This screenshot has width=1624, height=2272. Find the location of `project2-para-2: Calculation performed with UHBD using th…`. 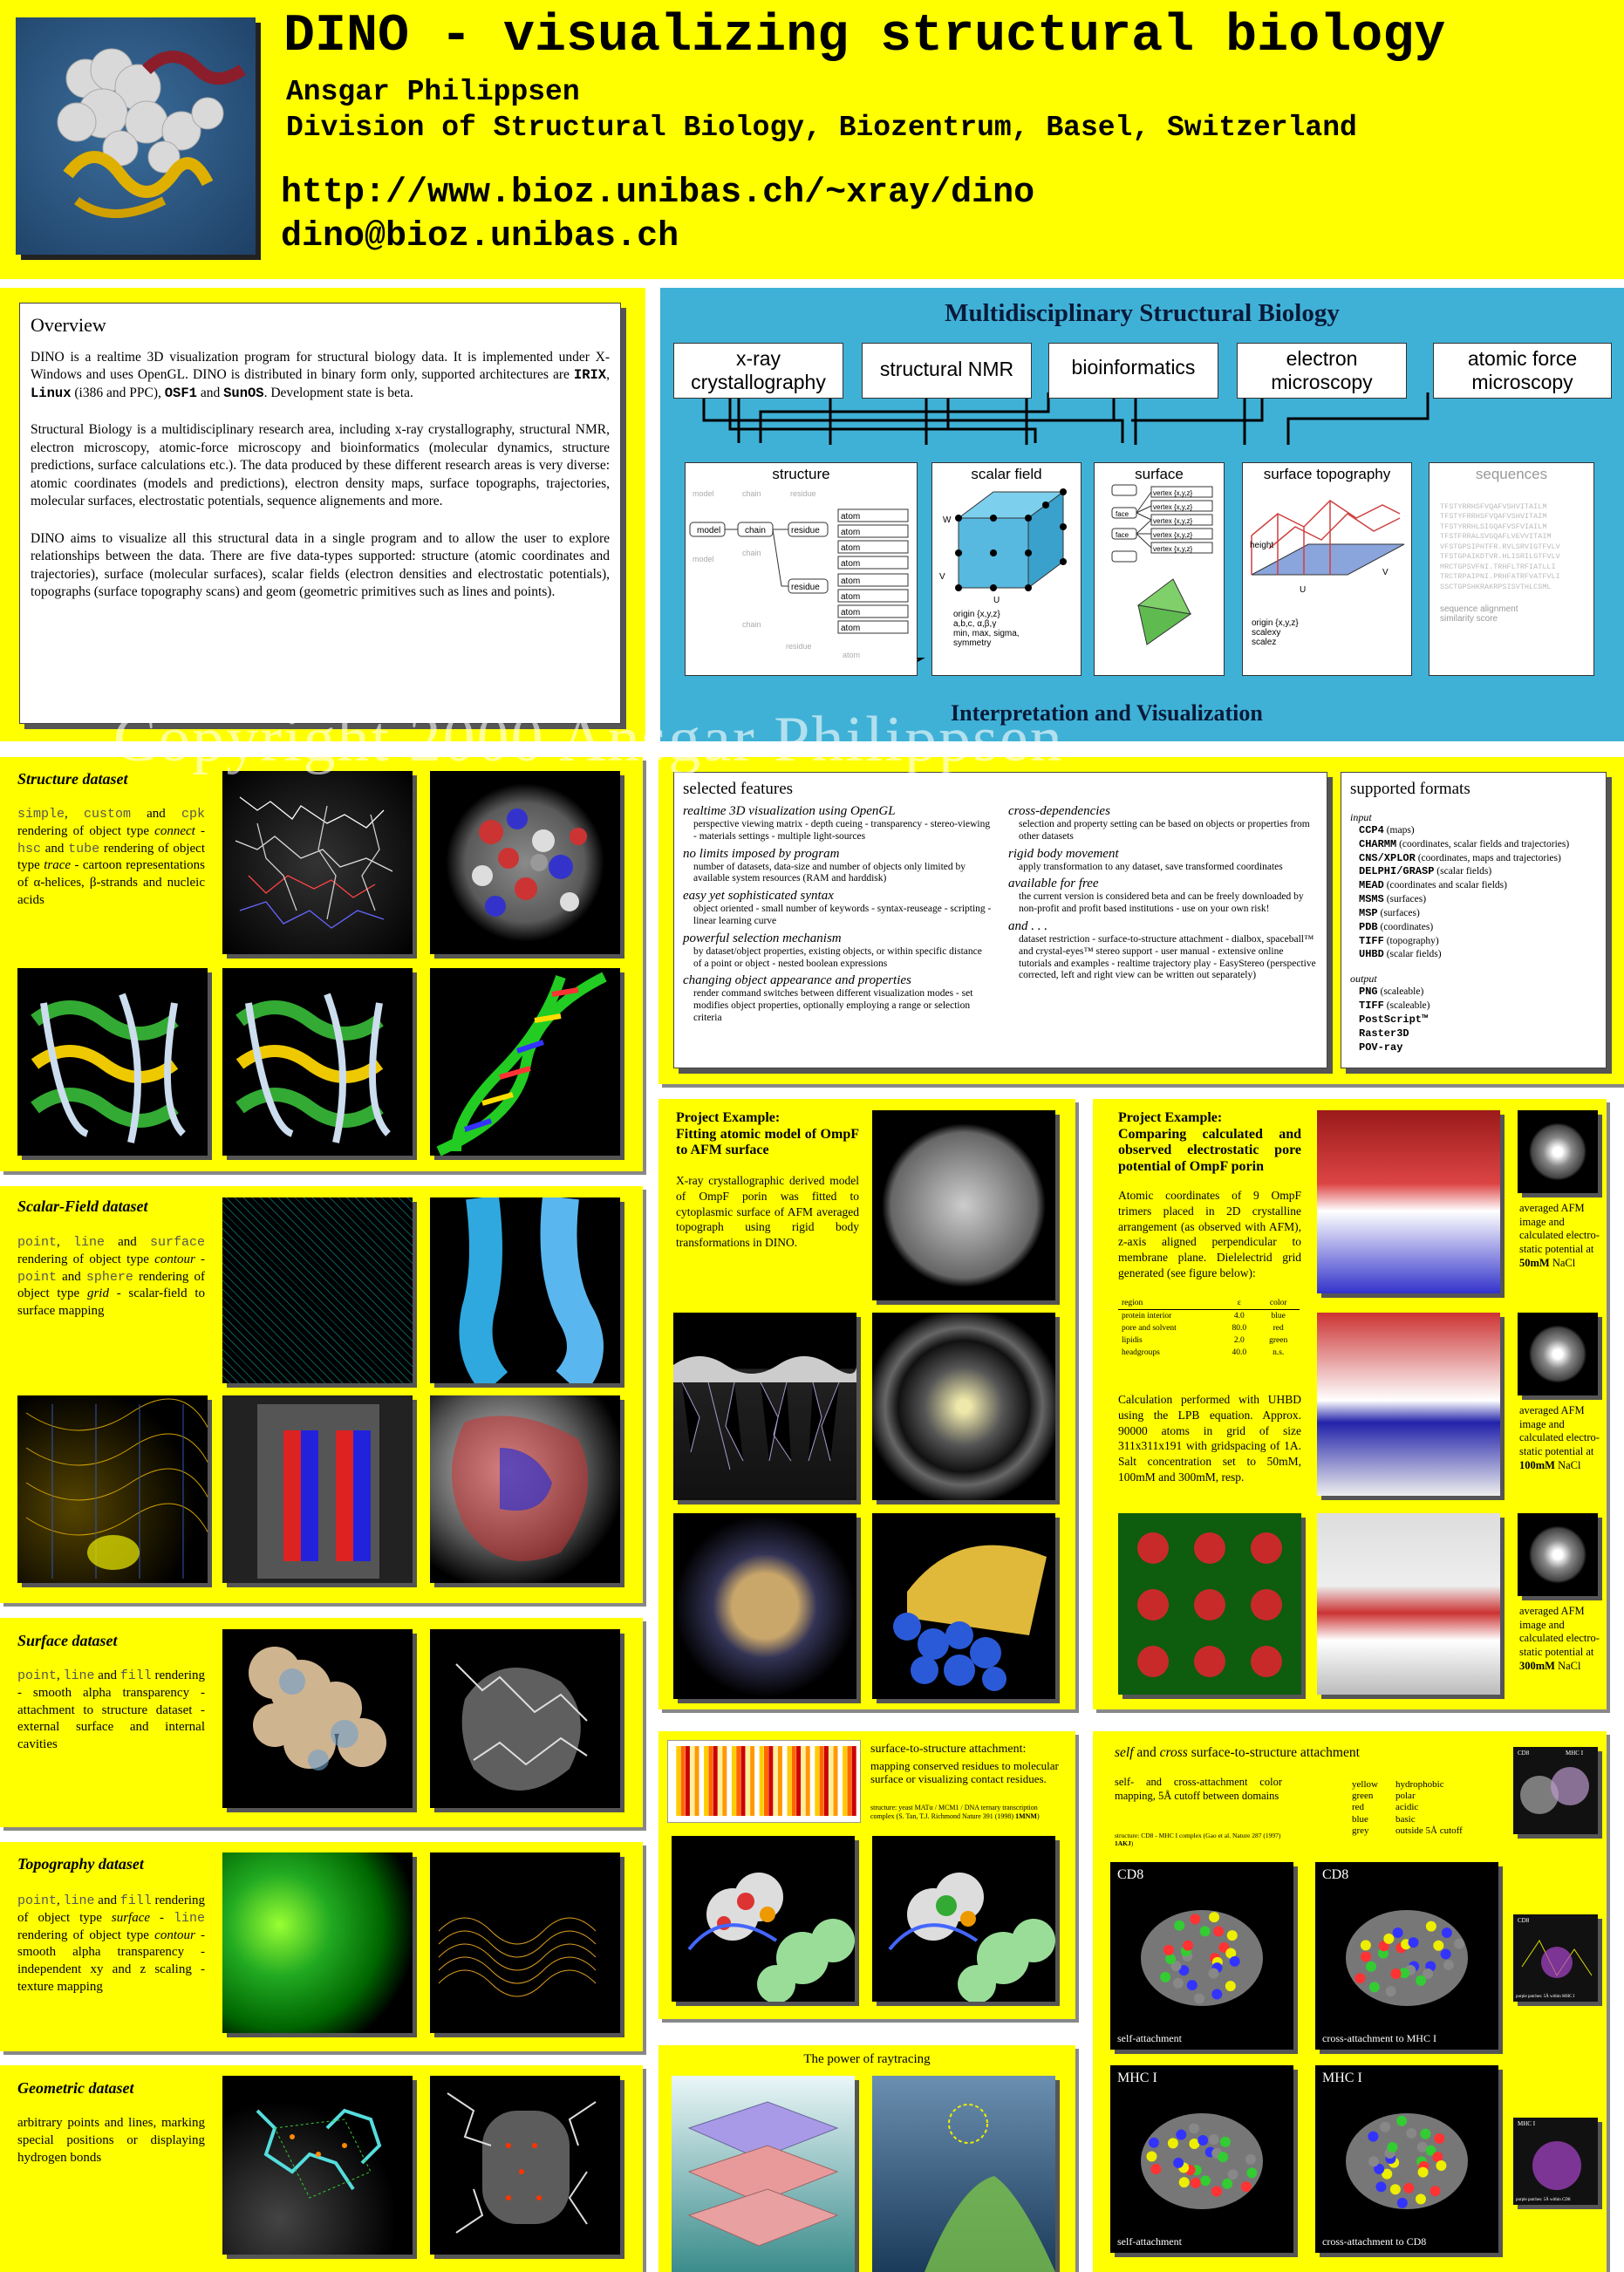

project2-para-2: Calculation performed with UHBD using th… is located at coordinates (1209, 1438).